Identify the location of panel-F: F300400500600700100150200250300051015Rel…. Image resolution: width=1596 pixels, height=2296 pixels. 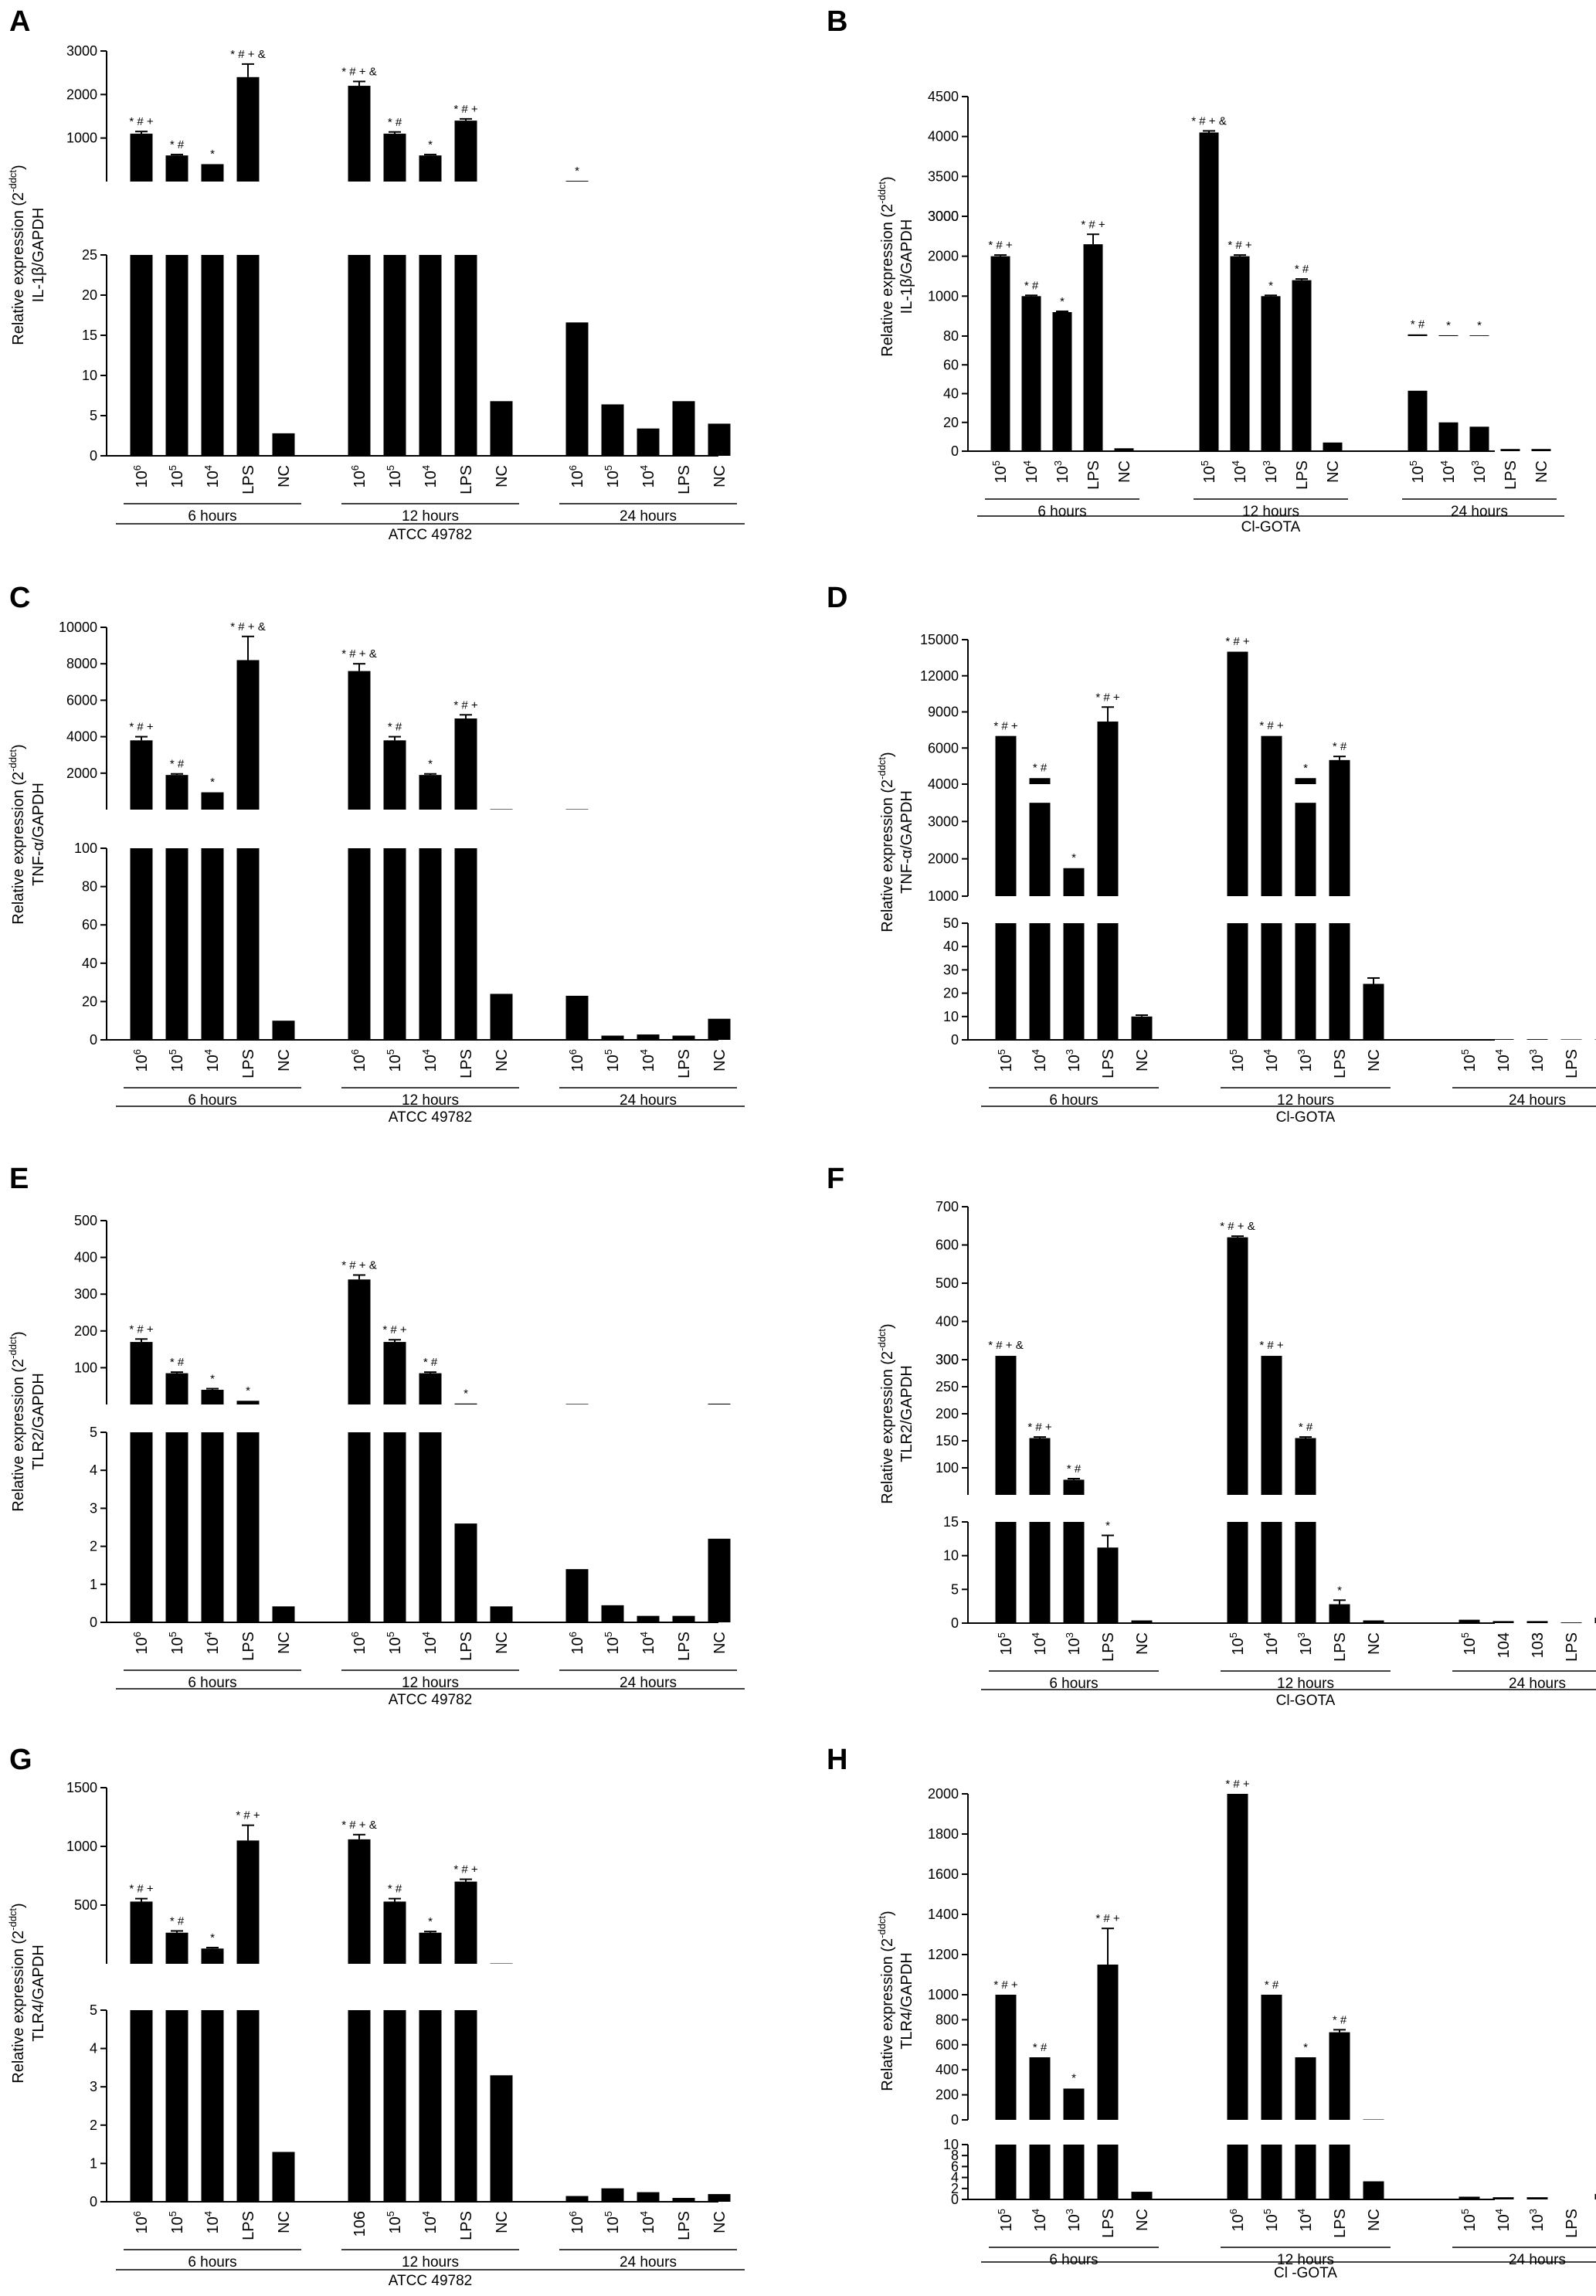
(1211, 1436).